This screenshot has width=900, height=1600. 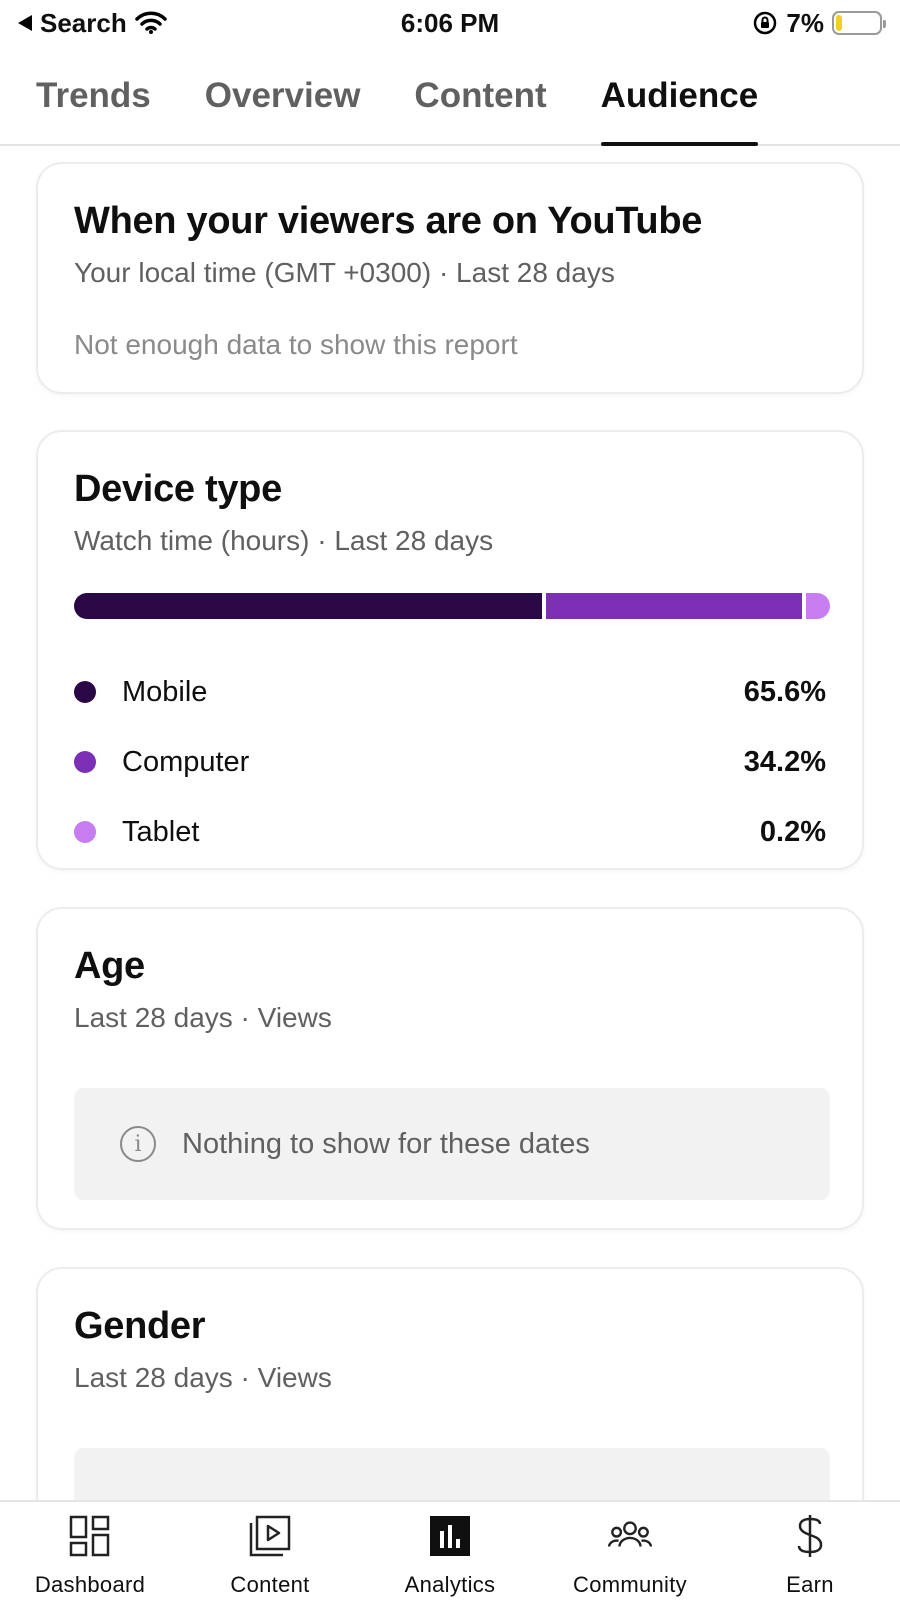 I want to click on bar-segment-mobile, so click(x=308, y=606).